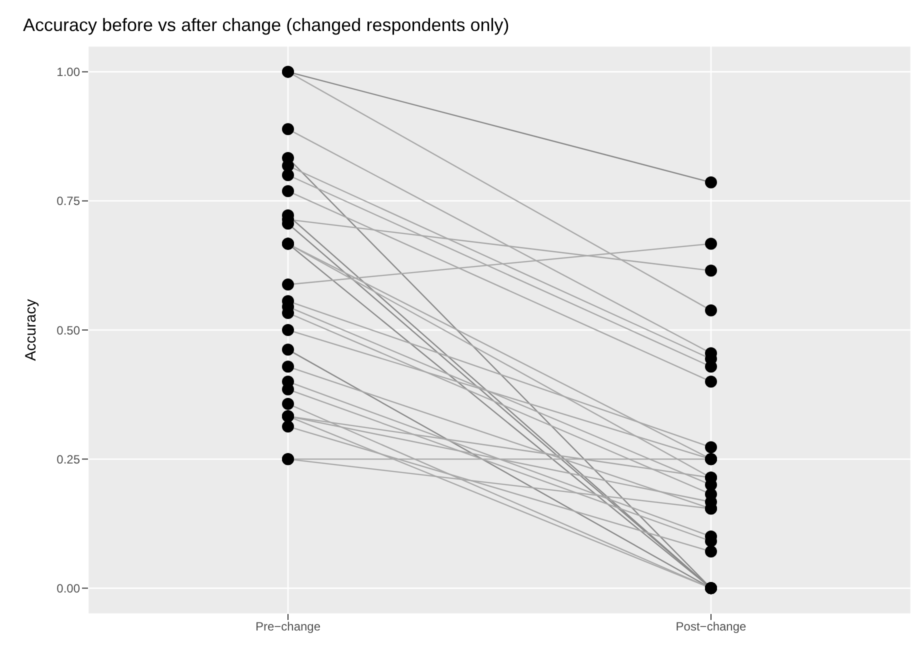 Image resolution: width=919 pixels, height=663 pixels. I want to click on x-tick-label: Pre−change, so click(288, 627).